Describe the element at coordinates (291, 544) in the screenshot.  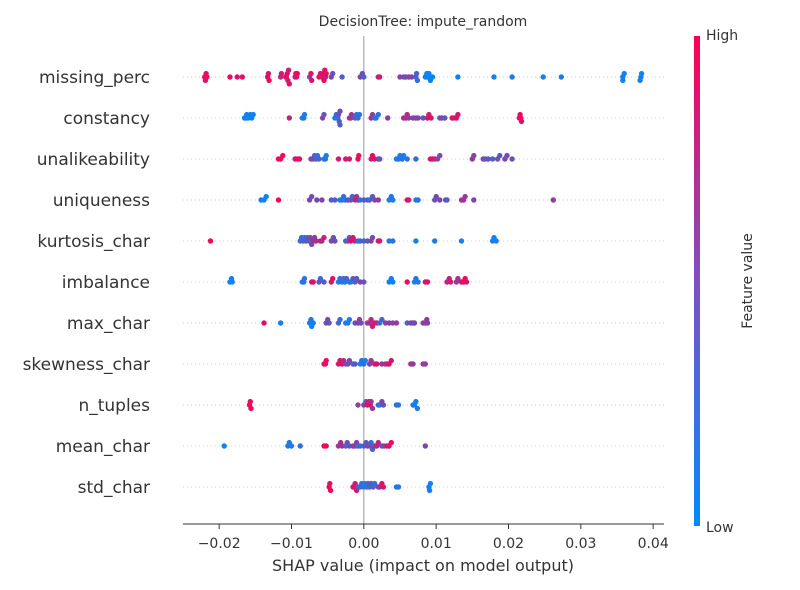
I see `x-tick-label: −0.01` at that location.